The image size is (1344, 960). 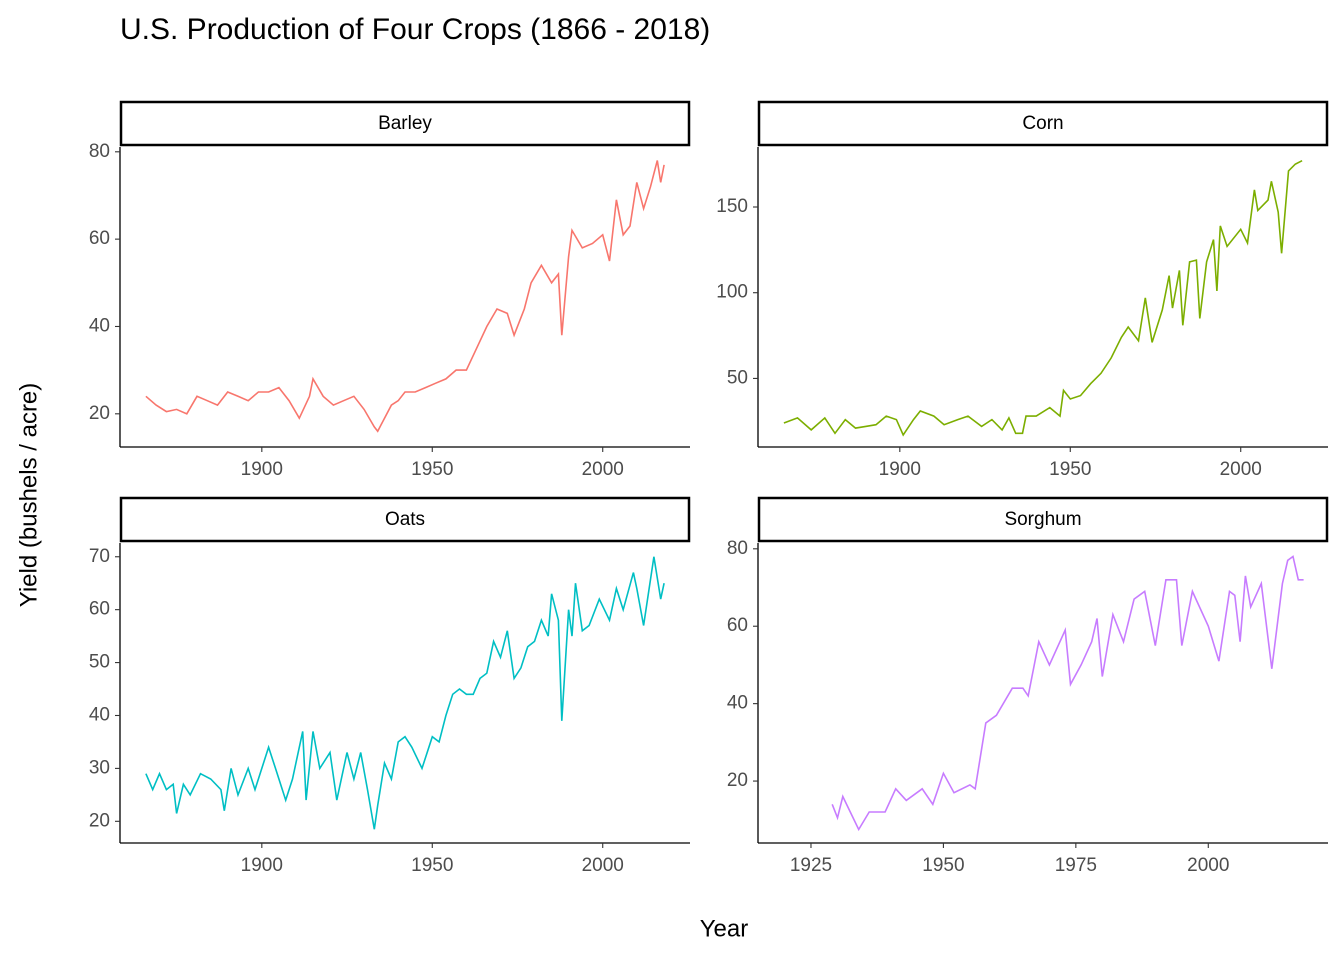 I want to click on facet-label: Sorghum, so click(x=1042, y=519).